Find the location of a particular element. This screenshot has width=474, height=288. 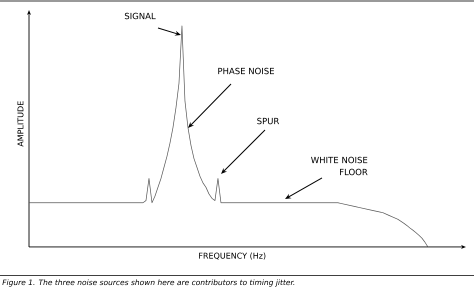

y-axis-title: AMPLITUDE is located at coordinates (21, 124).